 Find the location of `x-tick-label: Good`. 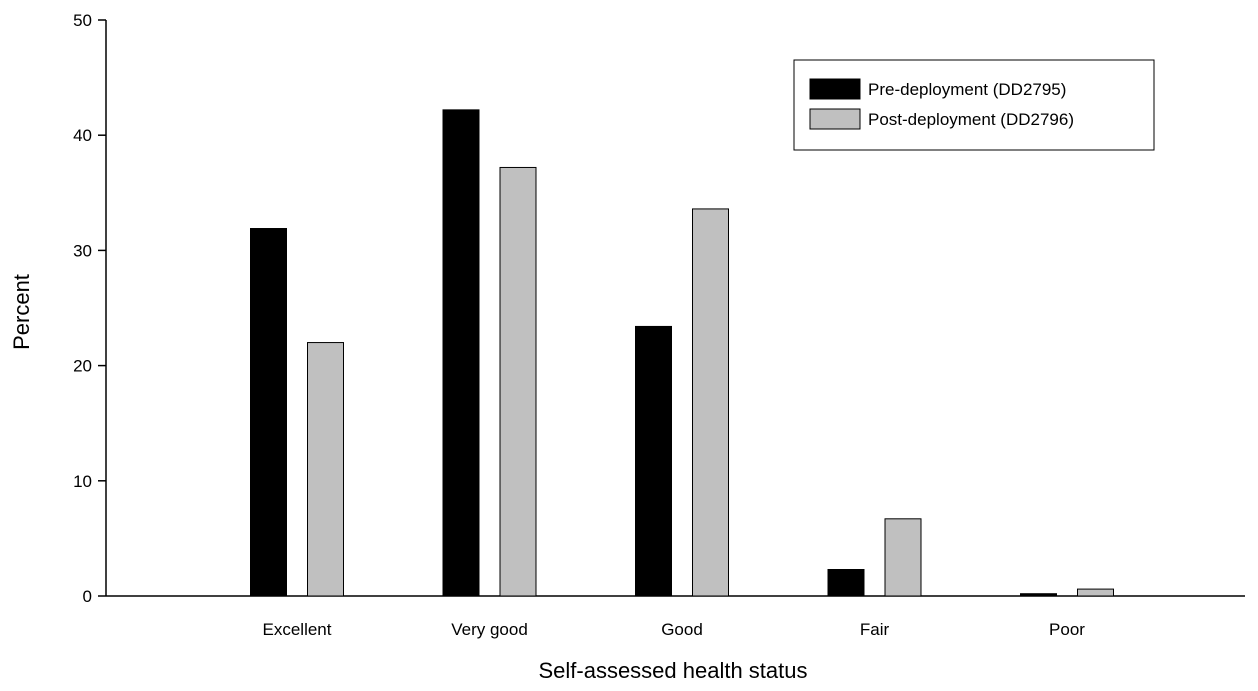

x-tick-label: Good is located at coordinates (682, 629).